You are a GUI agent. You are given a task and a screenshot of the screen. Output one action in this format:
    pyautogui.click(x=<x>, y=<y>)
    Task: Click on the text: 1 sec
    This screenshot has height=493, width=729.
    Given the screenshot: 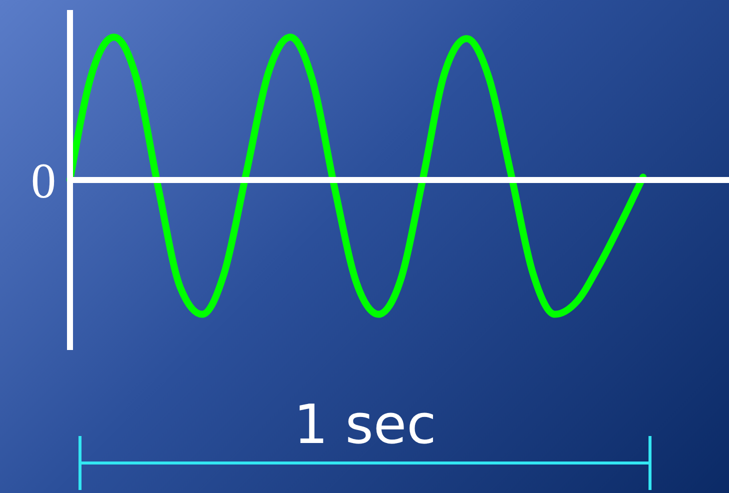 What is the action you would take?
    pyautogui.click(x=365, y=424)
    